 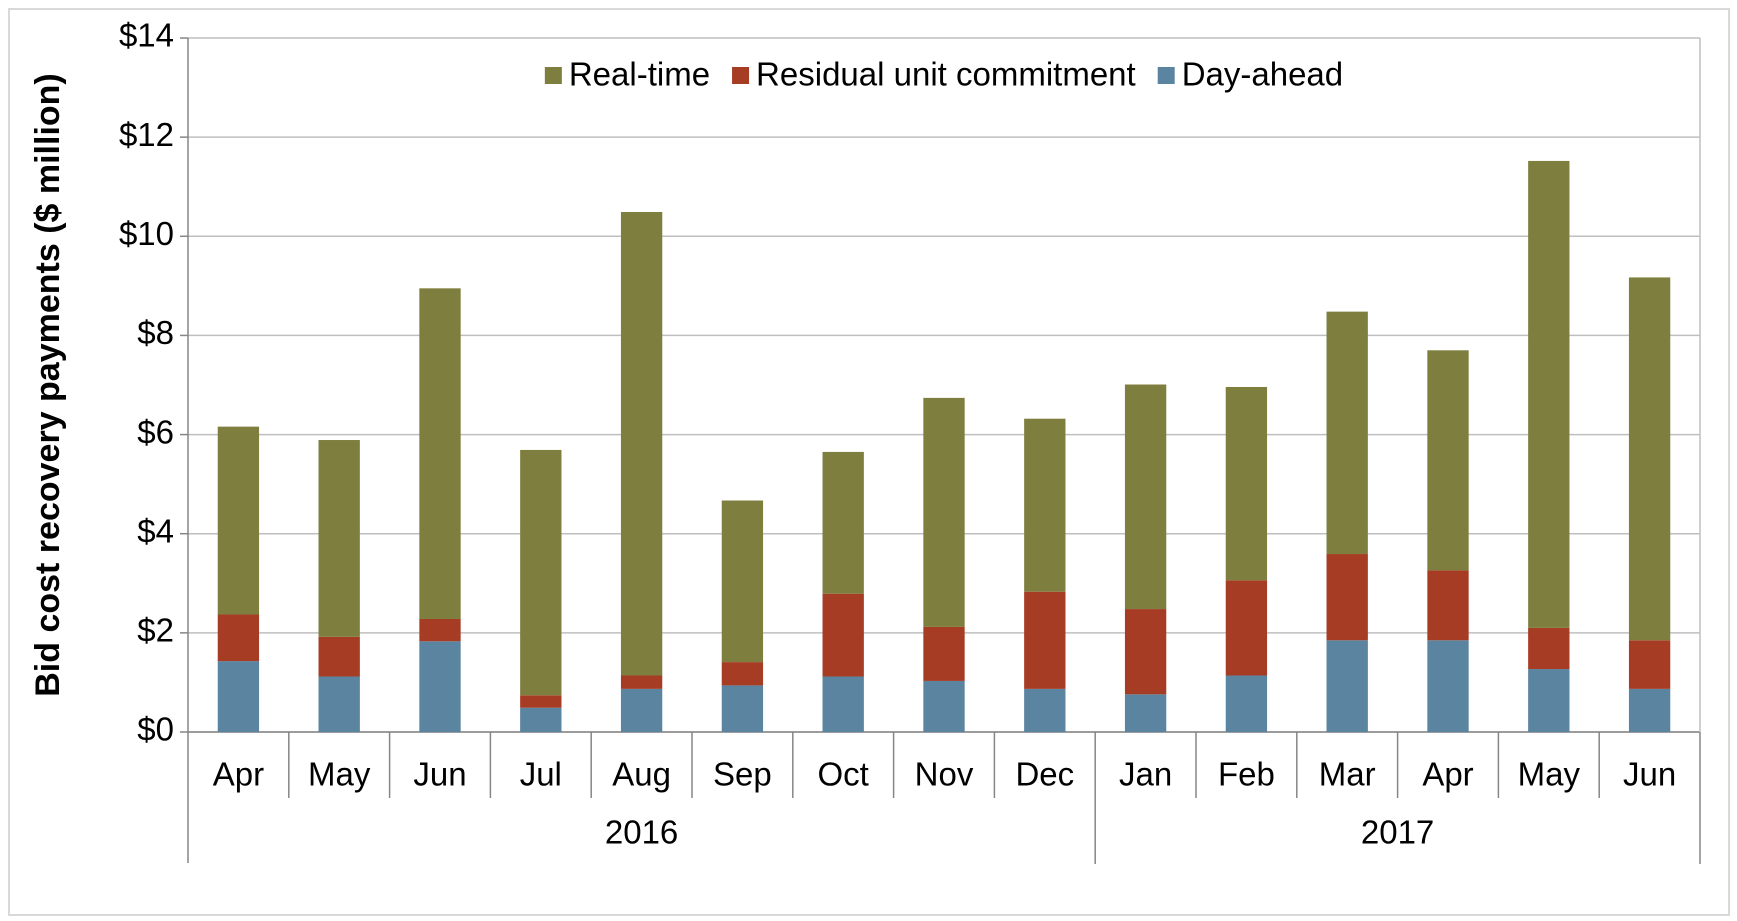 What do you see at coordinates (944, 774) in the screenshot?
I see `x-tick-label: Nov` at bounding box center [944, 774].